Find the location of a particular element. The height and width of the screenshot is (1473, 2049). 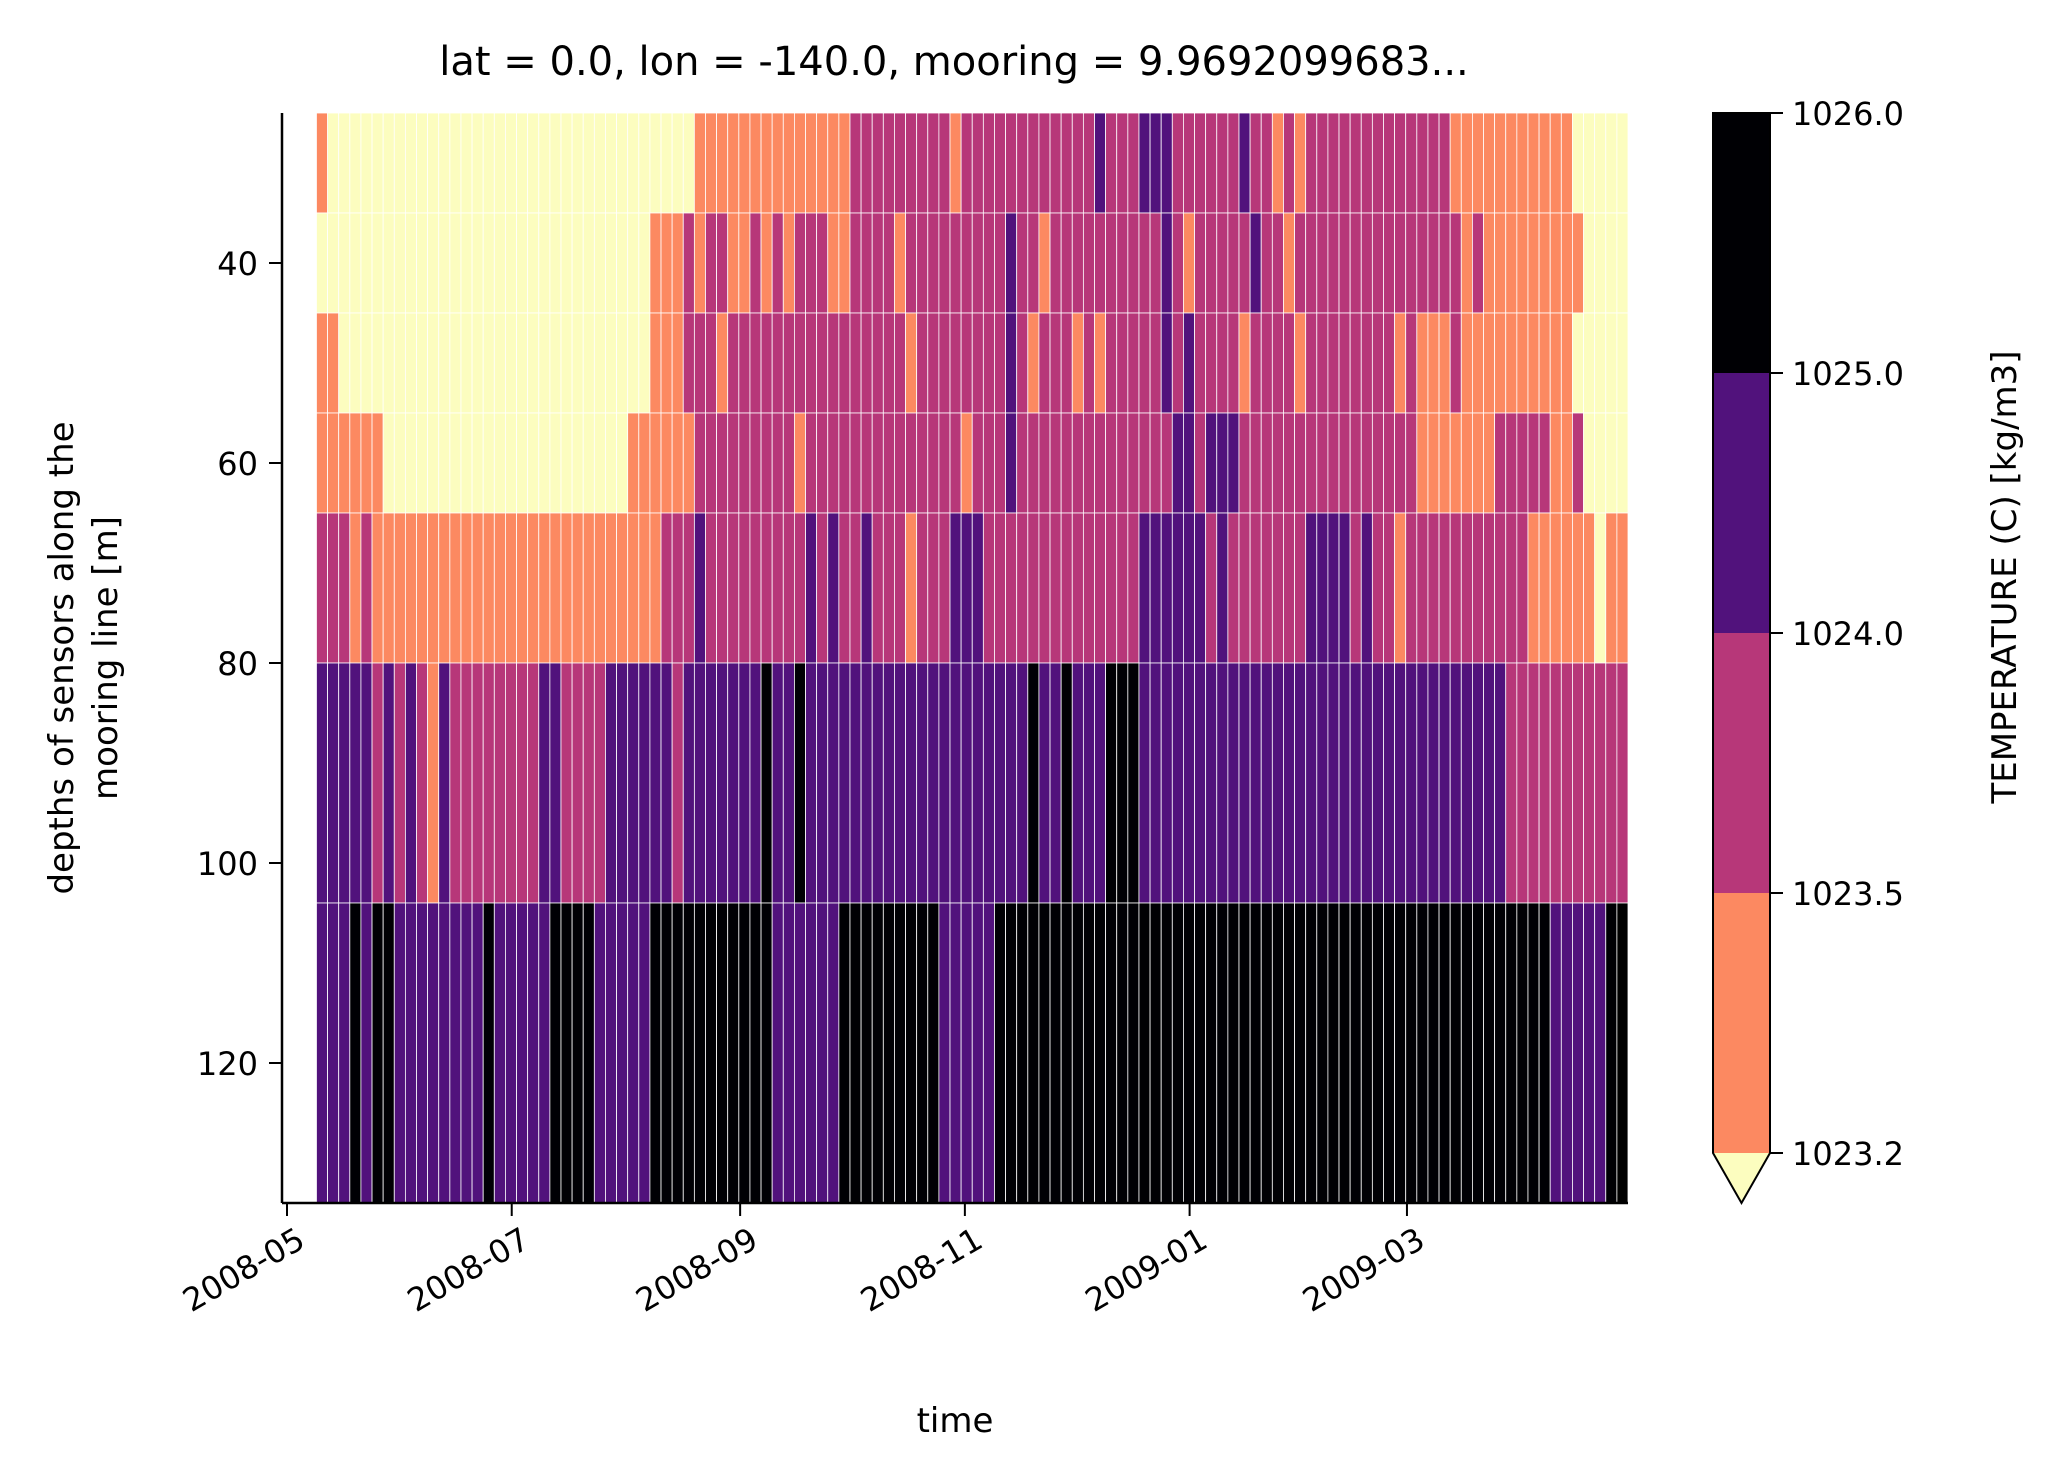

x-tick-label: 2009-01 is located at coordinates (1146, 1270).